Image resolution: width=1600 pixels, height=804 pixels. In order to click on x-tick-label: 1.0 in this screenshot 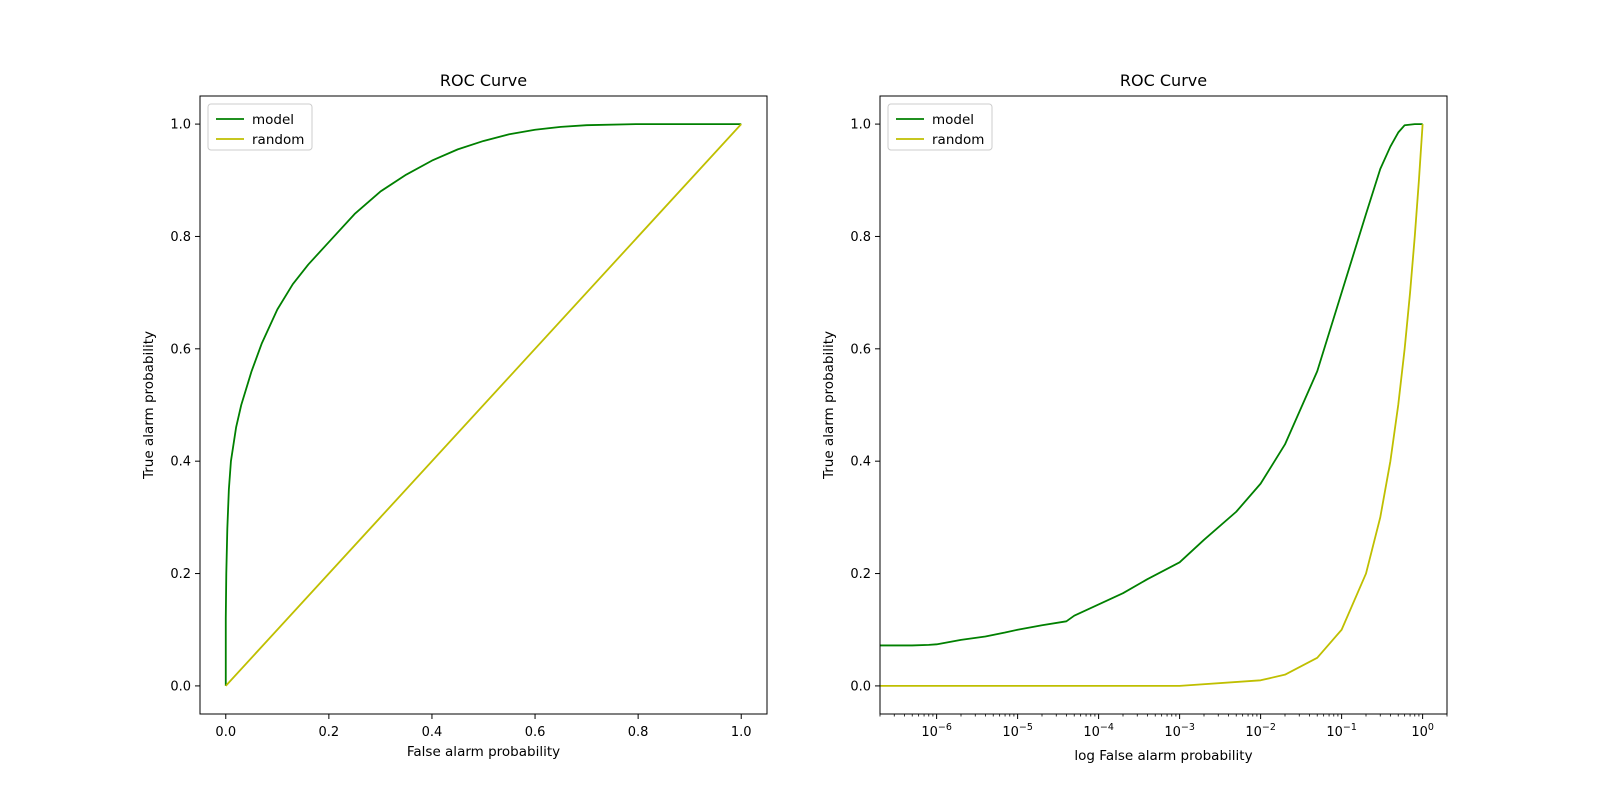, I will do `click(741, 732)`.